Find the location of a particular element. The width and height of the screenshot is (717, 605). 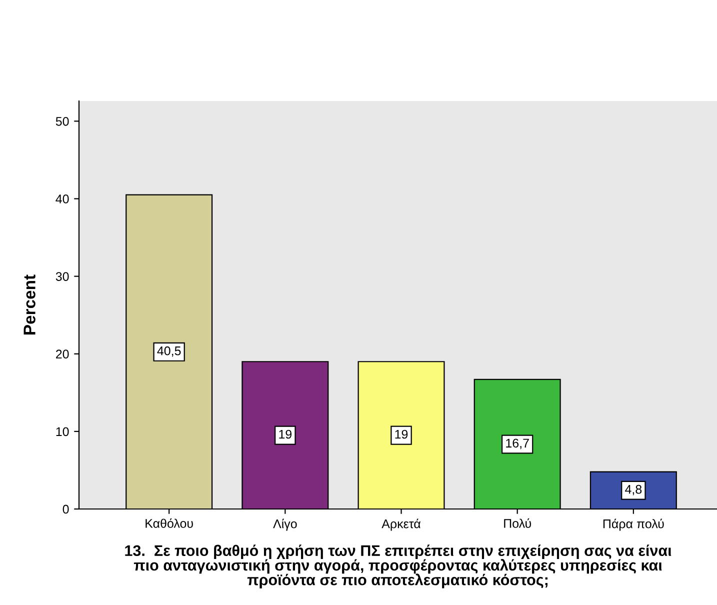

x-tick-label: Καθόλου is located at coordinates (169, 523).